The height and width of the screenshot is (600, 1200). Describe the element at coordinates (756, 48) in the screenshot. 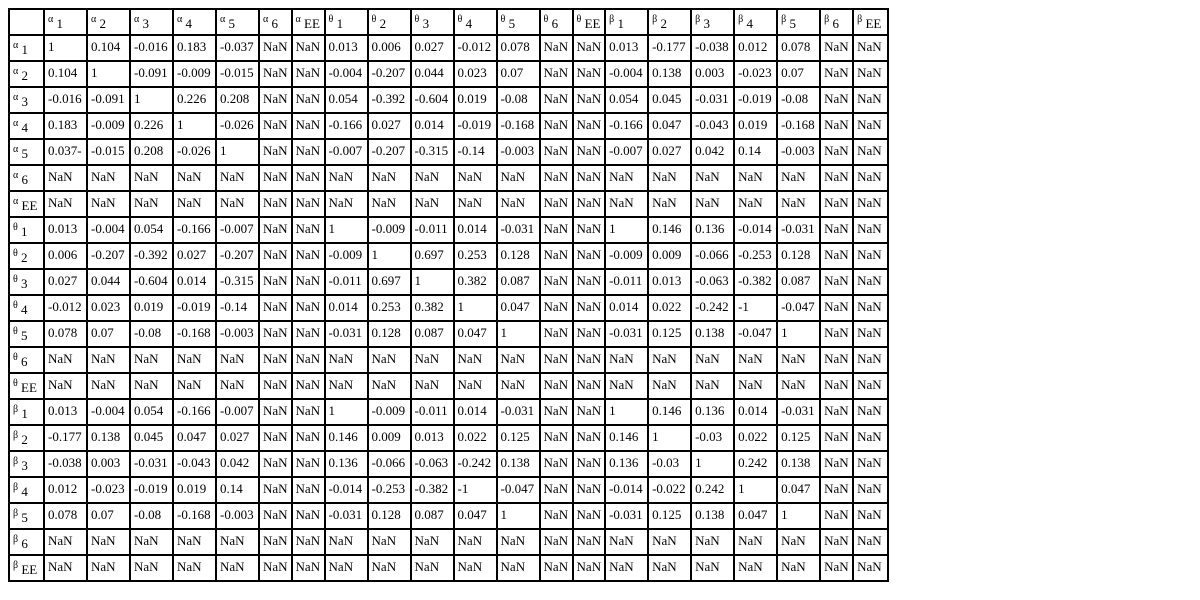

I see `table-cell: 0.012` at that location.